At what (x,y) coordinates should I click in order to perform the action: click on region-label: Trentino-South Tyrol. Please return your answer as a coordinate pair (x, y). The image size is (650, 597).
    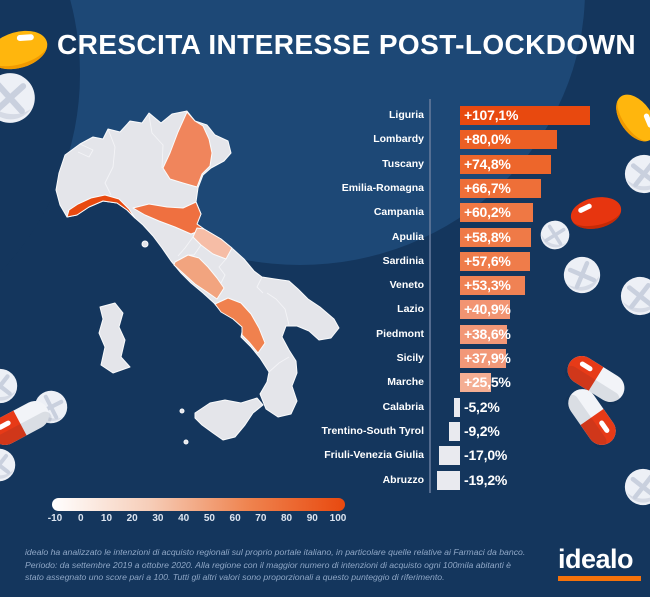
    Looking at the image, I should click on (372, 430).